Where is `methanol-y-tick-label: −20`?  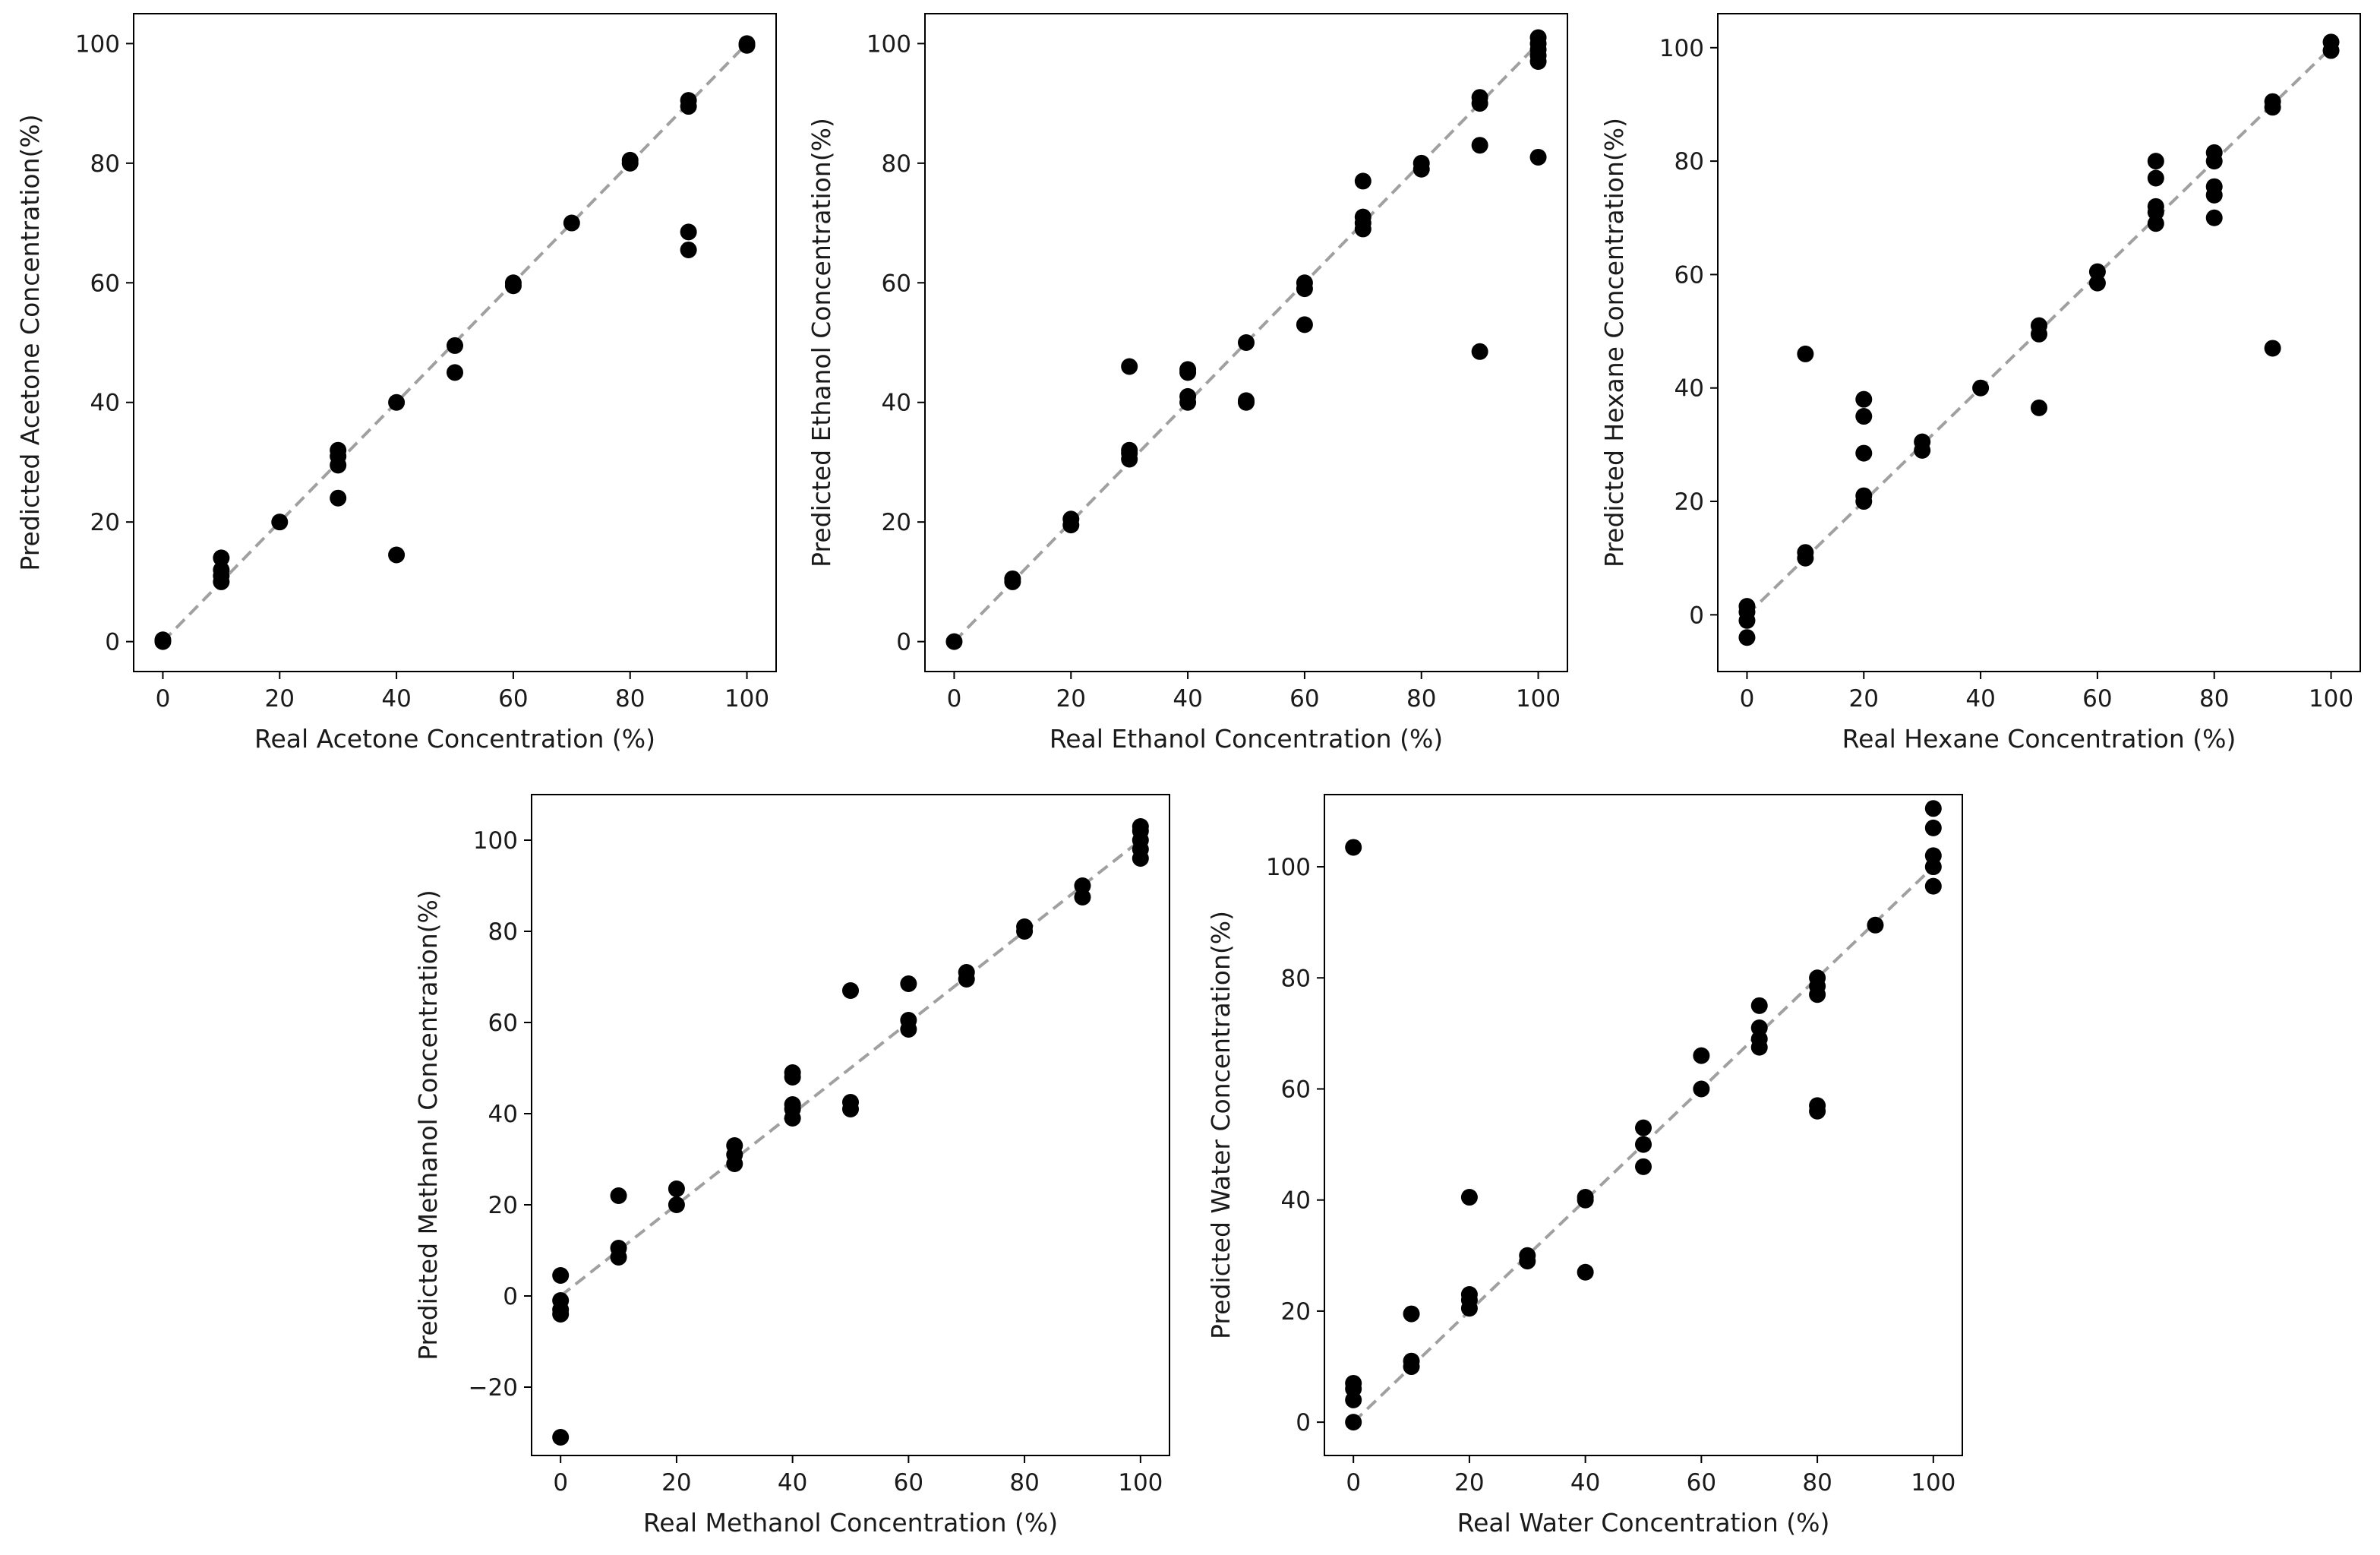
methanol-y-tick-label: −20 is located at coordinates (494, 1388).